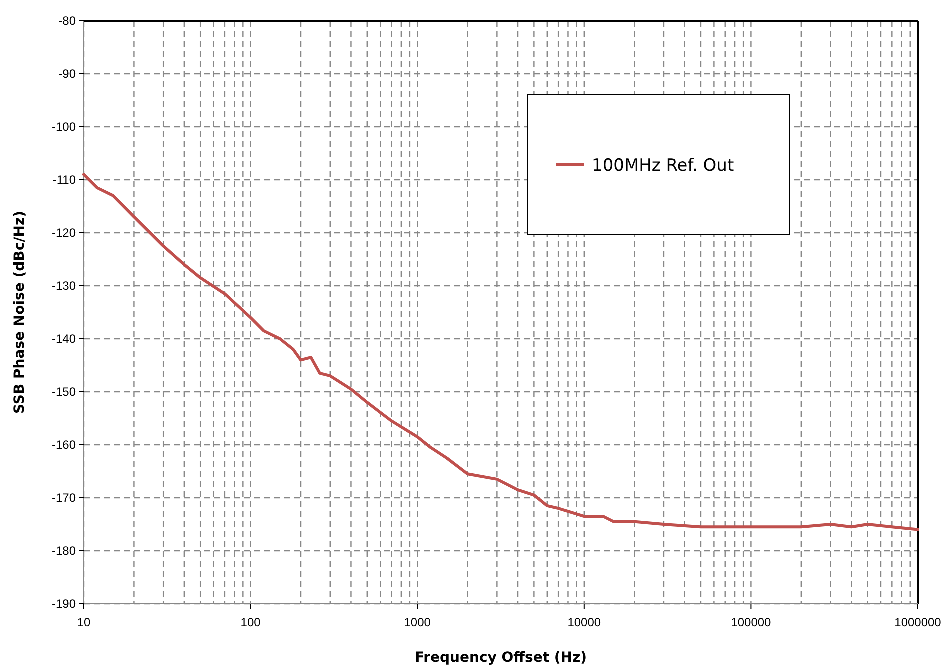 This screenshot has width=952, height=666. What do you see at coordinates (585, 622) in the screenshot?
I see `x-tick-label: 10000` at bounding box center [585, 622].